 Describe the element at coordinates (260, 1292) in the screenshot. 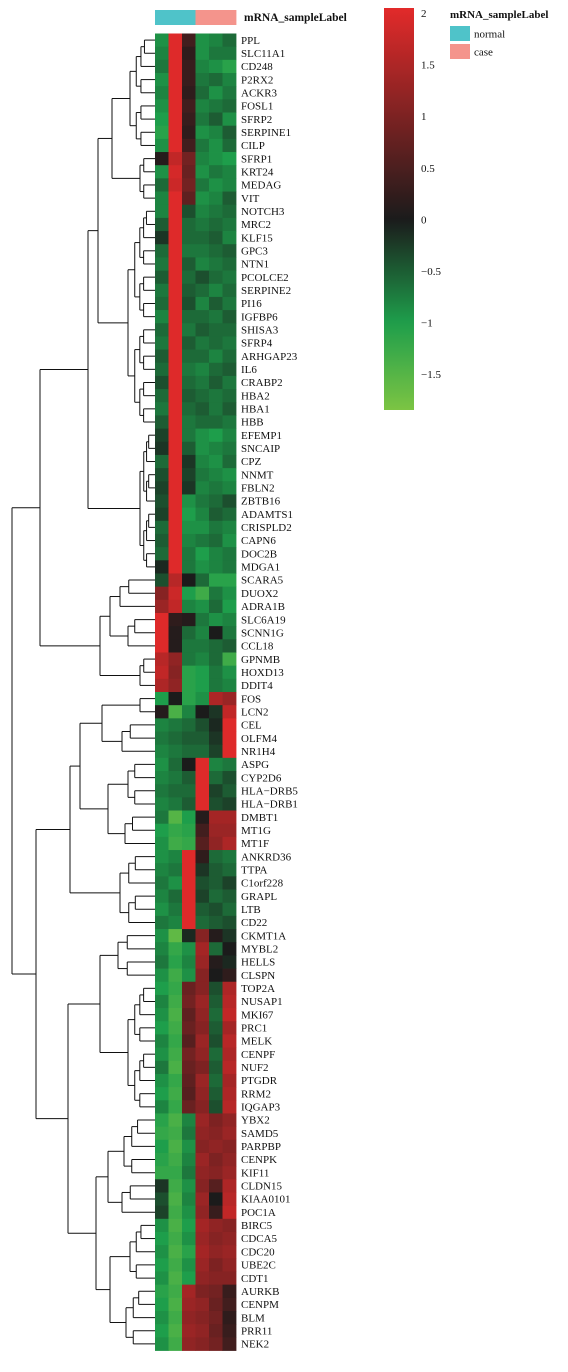

I see `row-label: AURKB` at that location.